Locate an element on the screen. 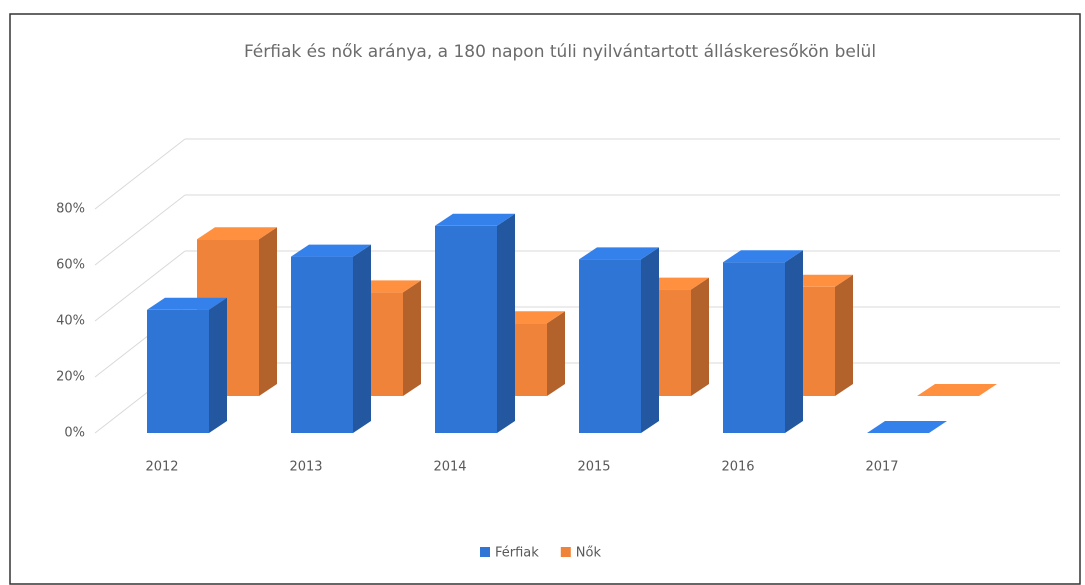 The height and width of the screenshot is (585, 1085). y-tick-label: 40% is located at coordinates (70, 321).